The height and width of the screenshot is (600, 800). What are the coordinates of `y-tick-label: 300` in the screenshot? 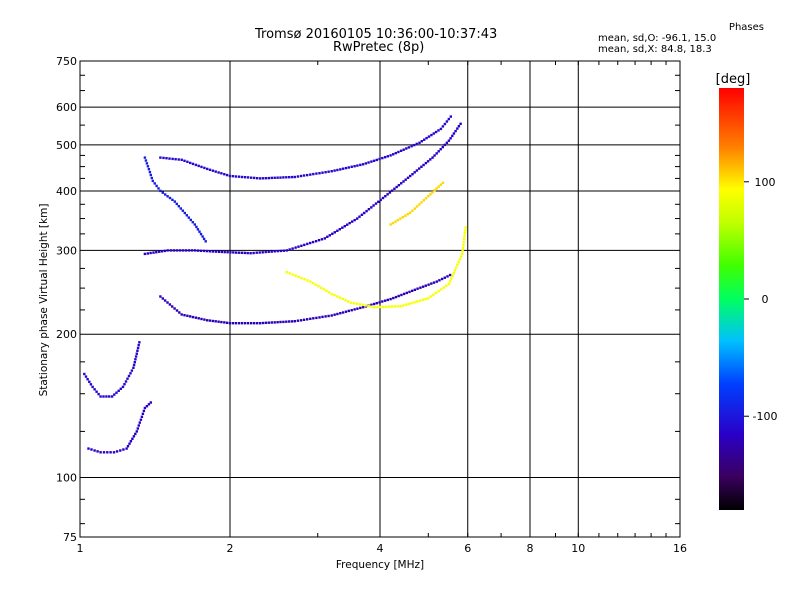 It's located at (66, 250).